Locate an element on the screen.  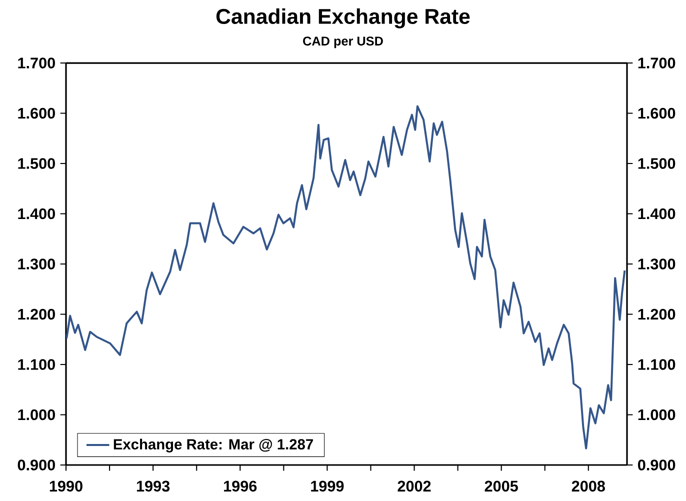
y-tick-label: 1.200 is located at coordinates (36, 314).